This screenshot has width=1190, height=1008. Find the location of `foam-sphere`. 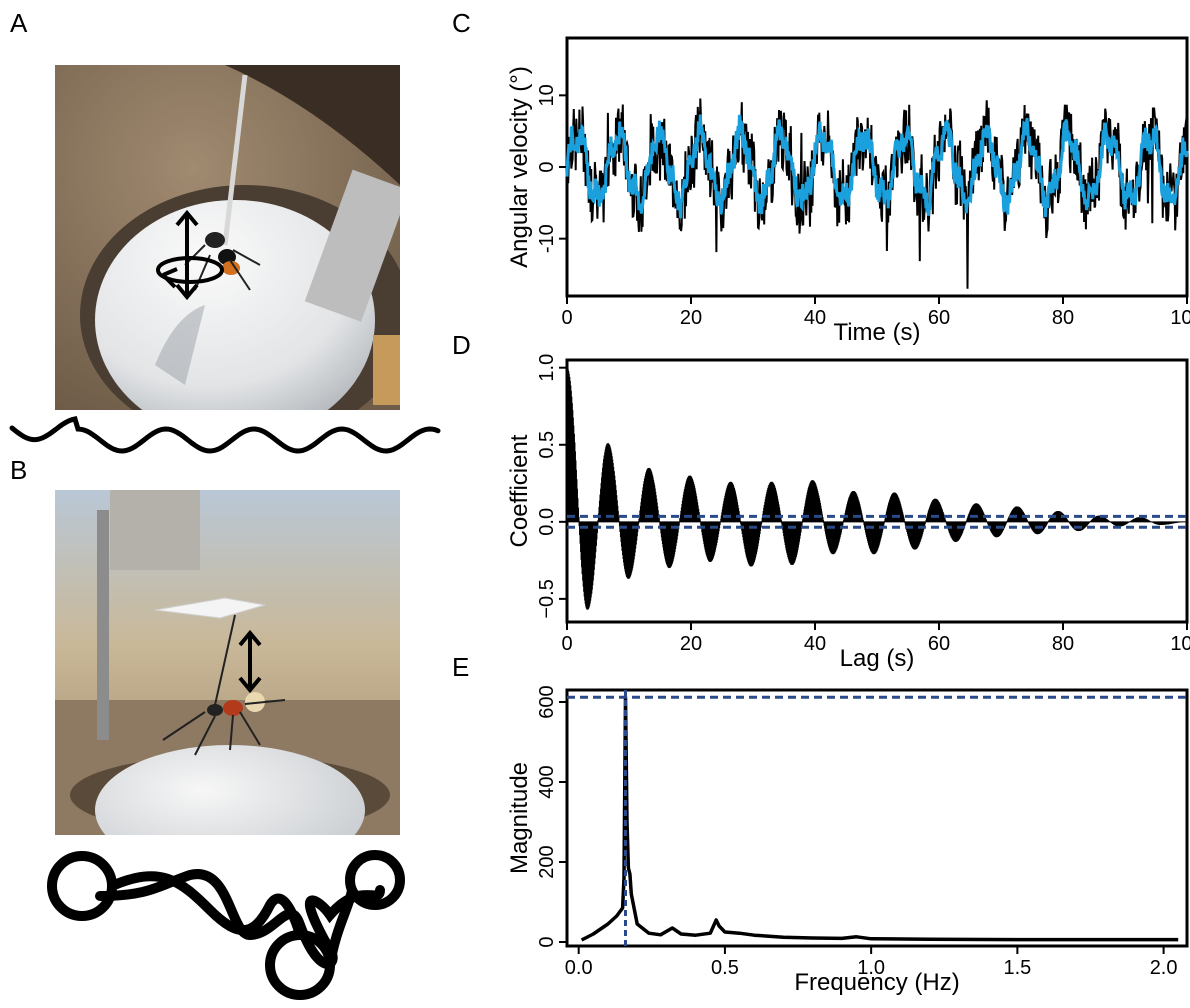

foam-sphere is located at coordinates (230, 790).